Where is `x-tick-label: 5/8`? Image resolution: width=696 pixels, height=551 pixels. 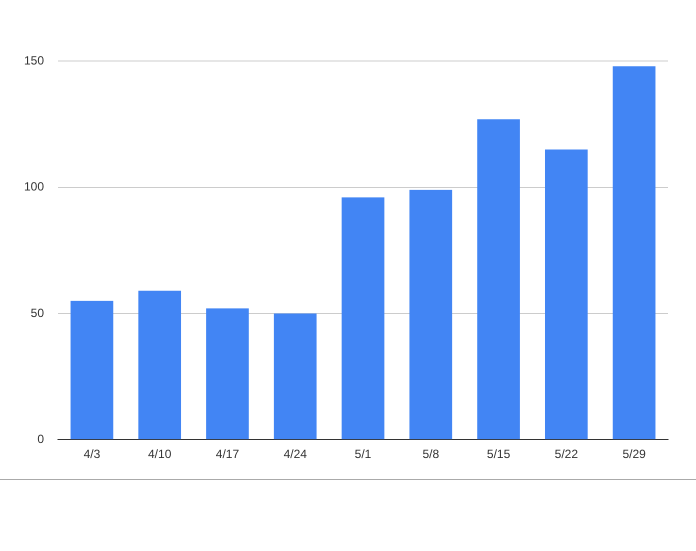
x-tick-label: 5/8 is located at coordinates (431, 454).